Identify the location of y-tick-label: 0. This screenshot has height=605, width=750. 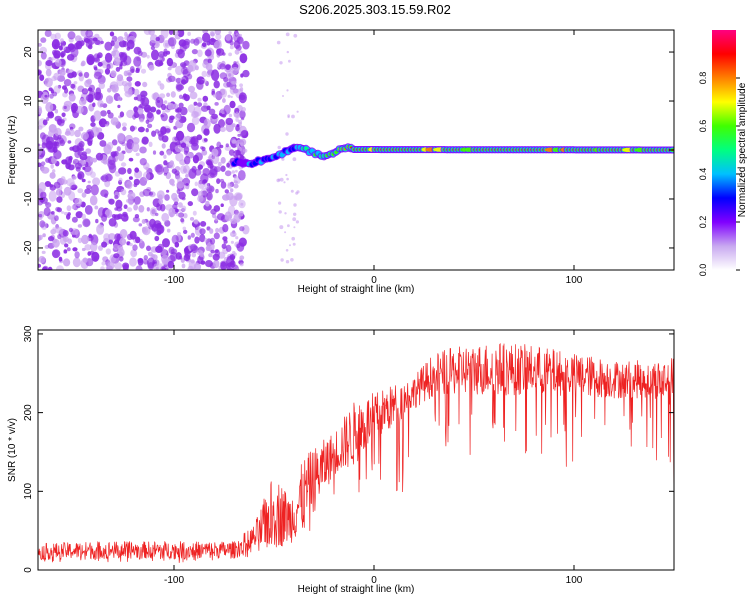
(28, 150).